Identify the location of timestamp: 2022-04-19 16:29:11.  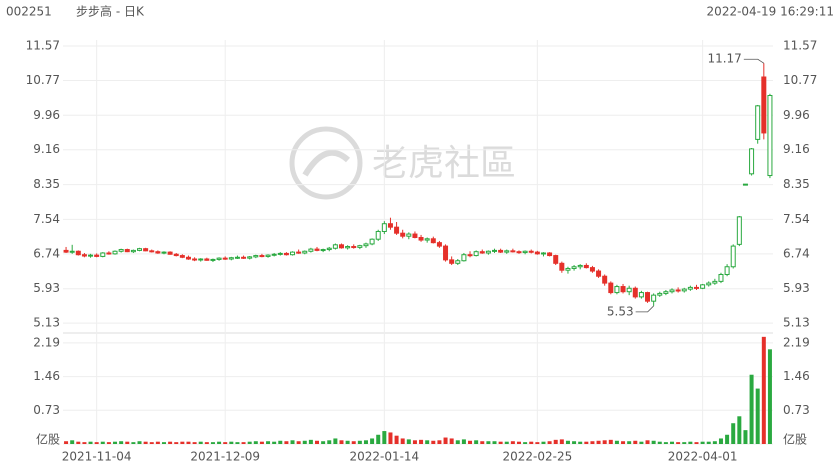
(770, 12).